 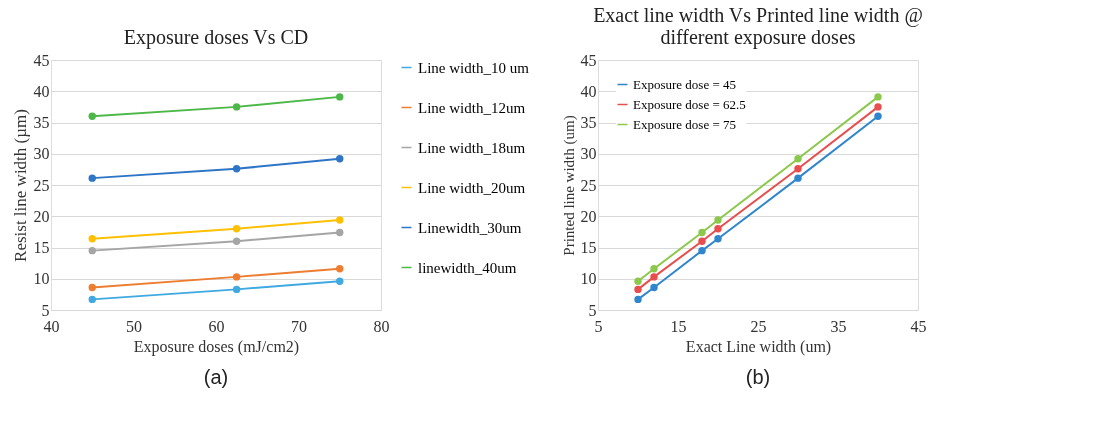 I want to click on chart-title: Exact line width Vs Printed line width @ different exposure doses, so click(x=758, y=26).